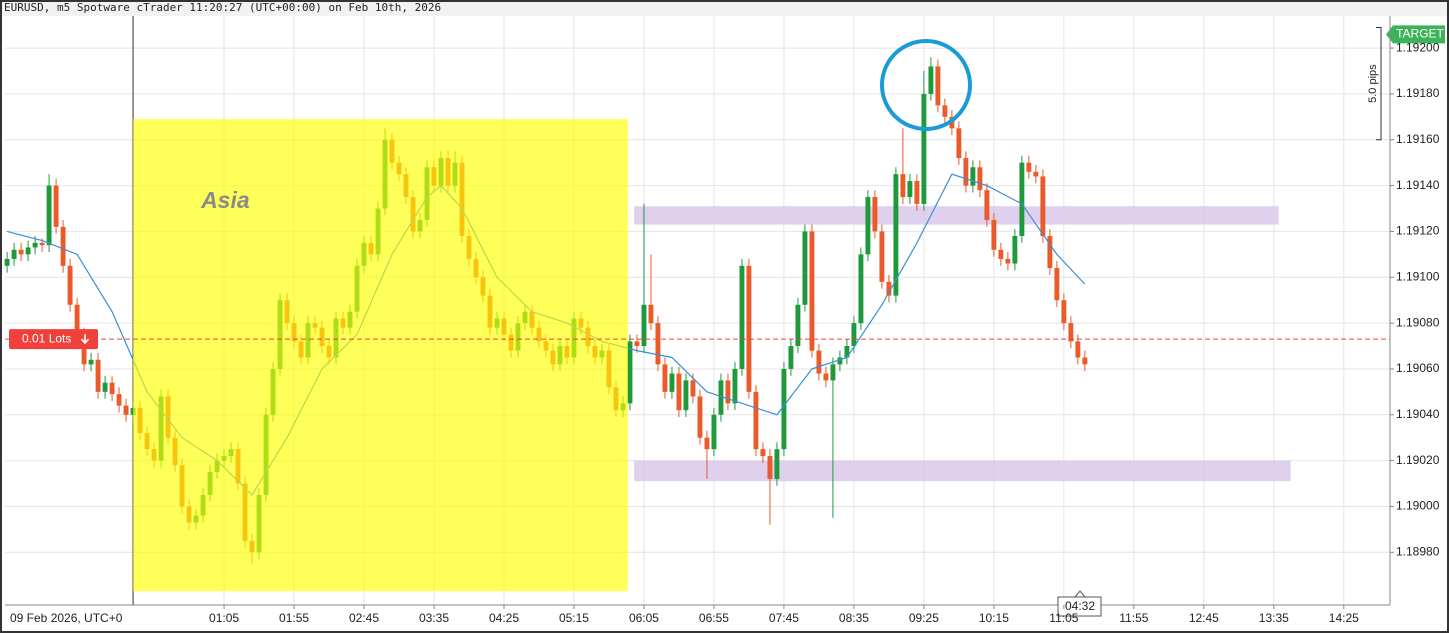 The height and width of the screenshot is (633, 1449). What do you see at coordinates (1418, 47) in the screenshot?
I see `y-tick-label: 1.19200` at bounding box center [1418, 47].